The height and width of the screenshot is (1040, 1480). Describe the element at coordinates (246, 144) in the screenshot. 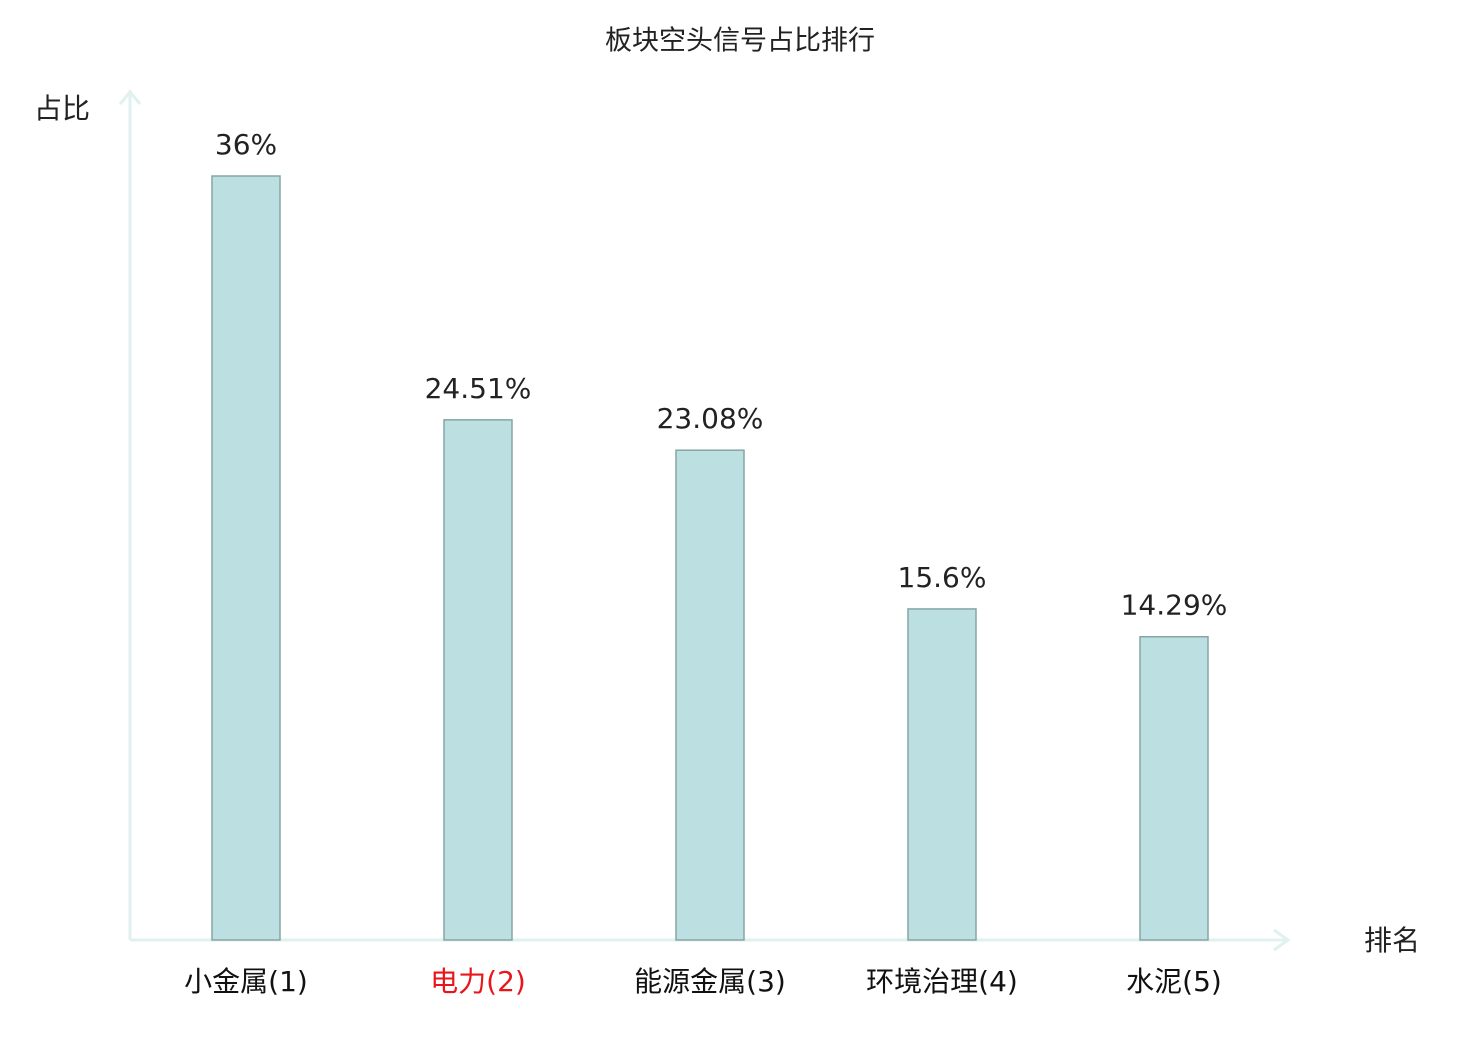

I see `value-label: 36%` at that location.